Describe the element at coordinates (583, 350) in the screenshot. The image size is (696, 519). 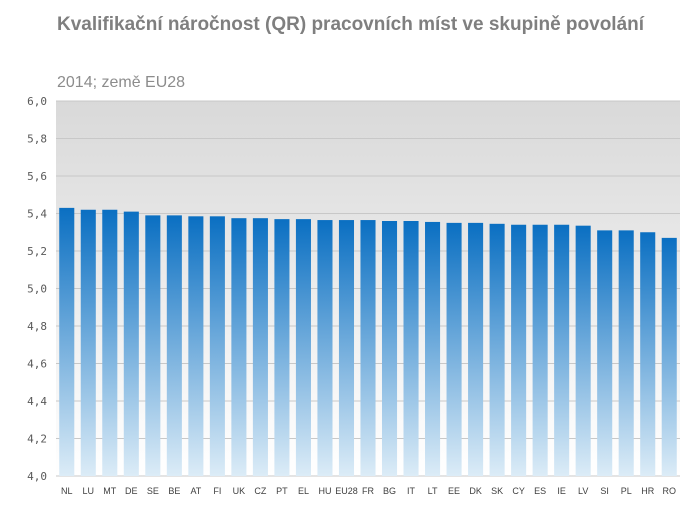
I see `bar-lv` at that location.